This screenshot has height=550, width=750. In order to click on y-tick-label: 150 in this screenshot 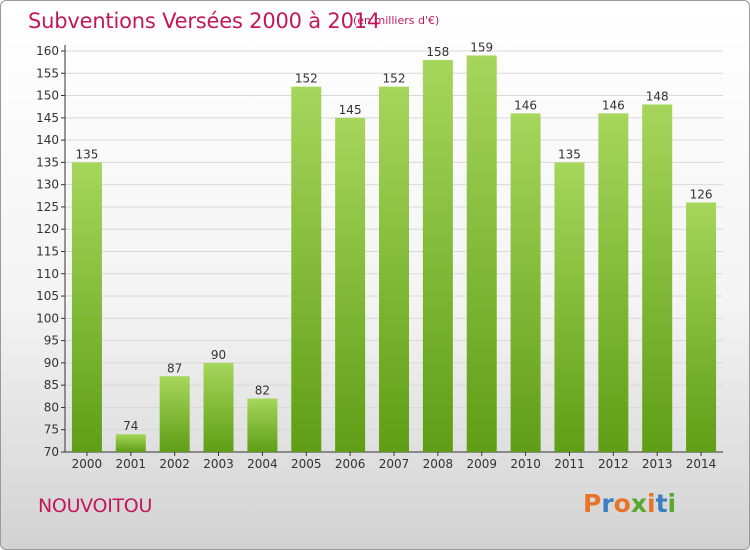, I will do `click(47, 96)`.